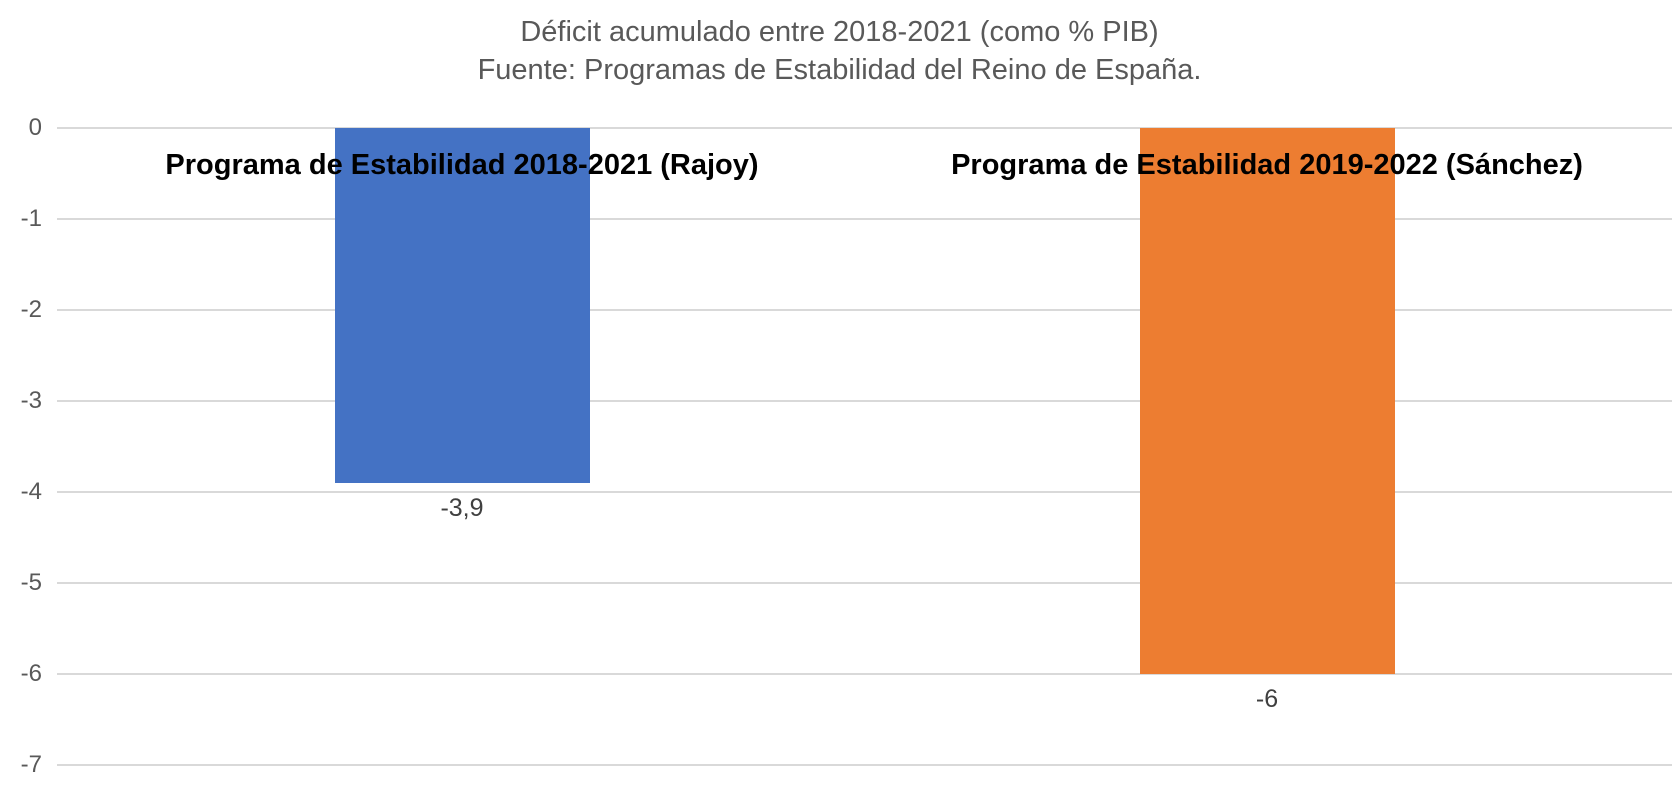  What do you see at coordinates (1267, 699) in the screenshot?
I see `data-label-sanchez: -6` at bounding box center [1267, 699].